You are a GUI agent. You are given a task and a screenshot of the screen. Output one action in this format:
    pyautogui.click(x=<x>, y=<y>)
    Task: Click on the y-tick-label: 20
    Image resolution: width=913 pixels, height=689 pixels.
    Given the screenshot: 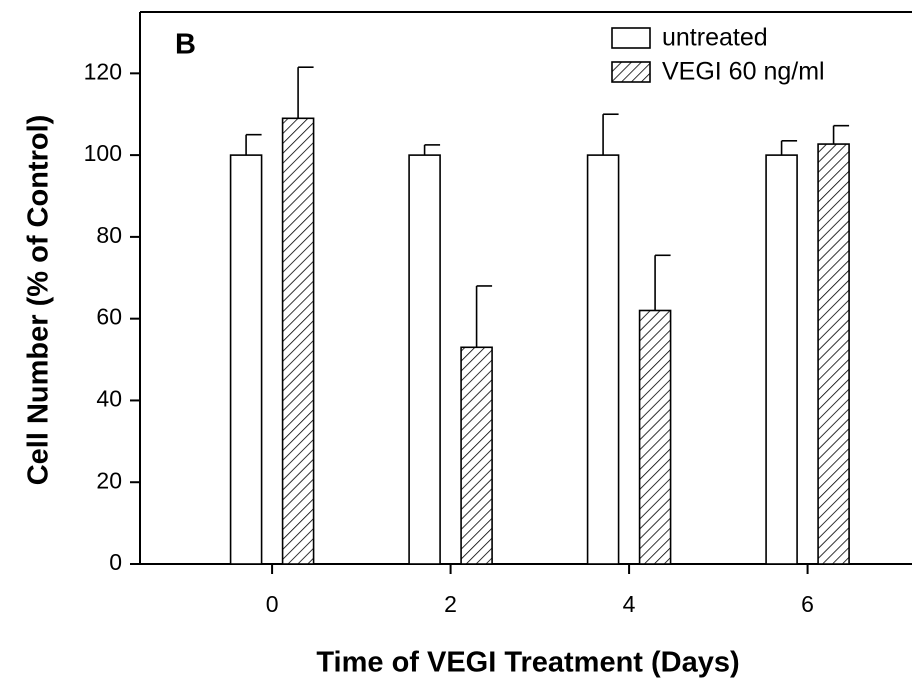 What is the action you would take?
    pyautogui.click(x=109, y=480)
    